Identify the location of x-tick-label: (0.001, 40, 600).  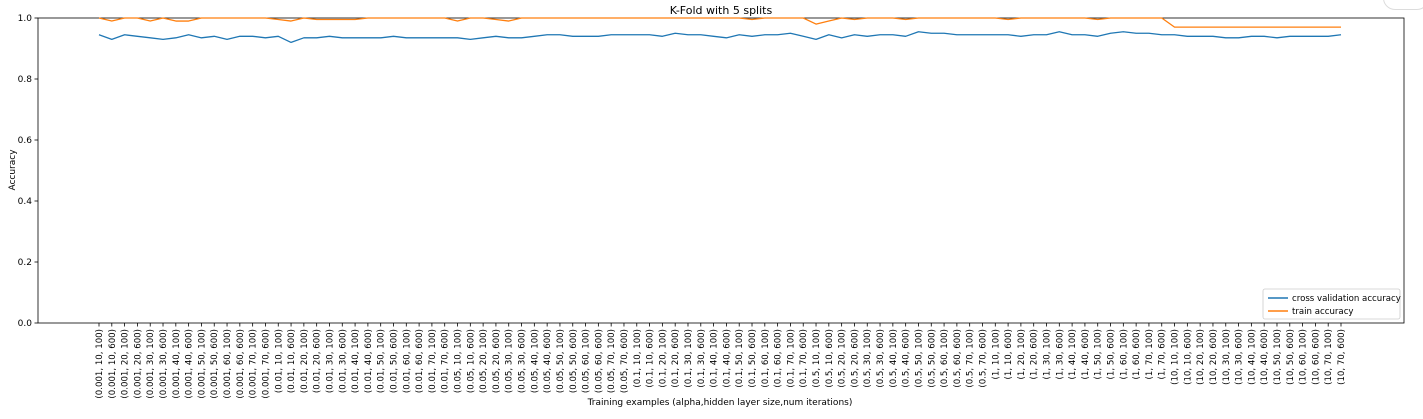
(190, 364).